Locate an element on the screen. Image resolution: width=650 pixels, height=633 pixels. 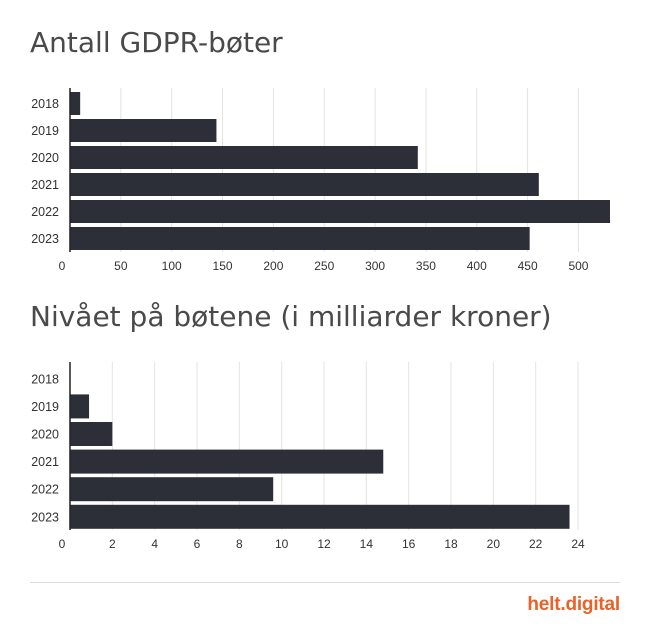
x-tick-label: 14 is located at coordinates (367, 544).